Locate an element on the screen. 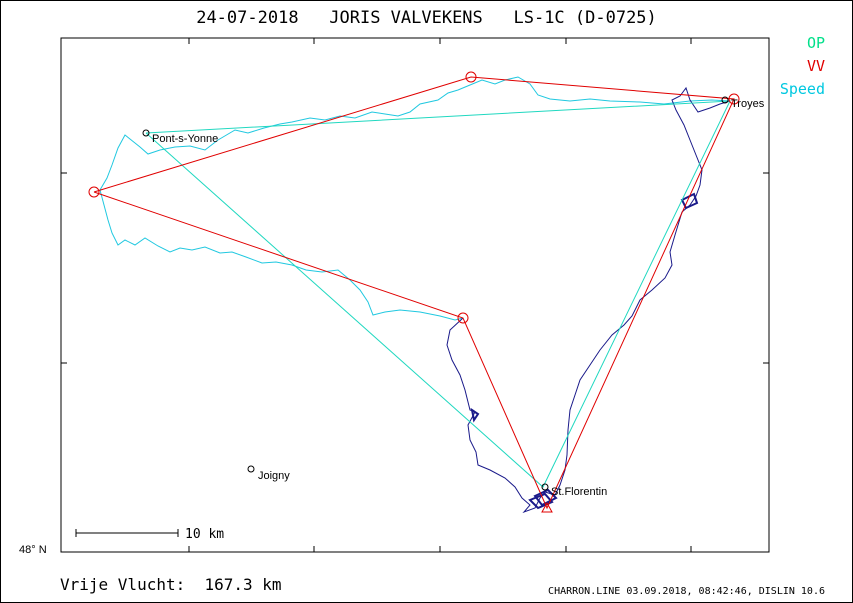  place-label-joigny: Joigny is located at coordinates (274, 476).